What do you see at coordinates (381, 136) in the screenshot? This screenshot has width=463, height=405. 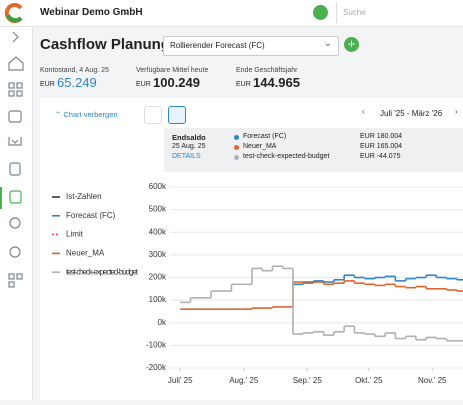 I see `tooltip-value: EUR 180.004` at bounding box center [381, 136].